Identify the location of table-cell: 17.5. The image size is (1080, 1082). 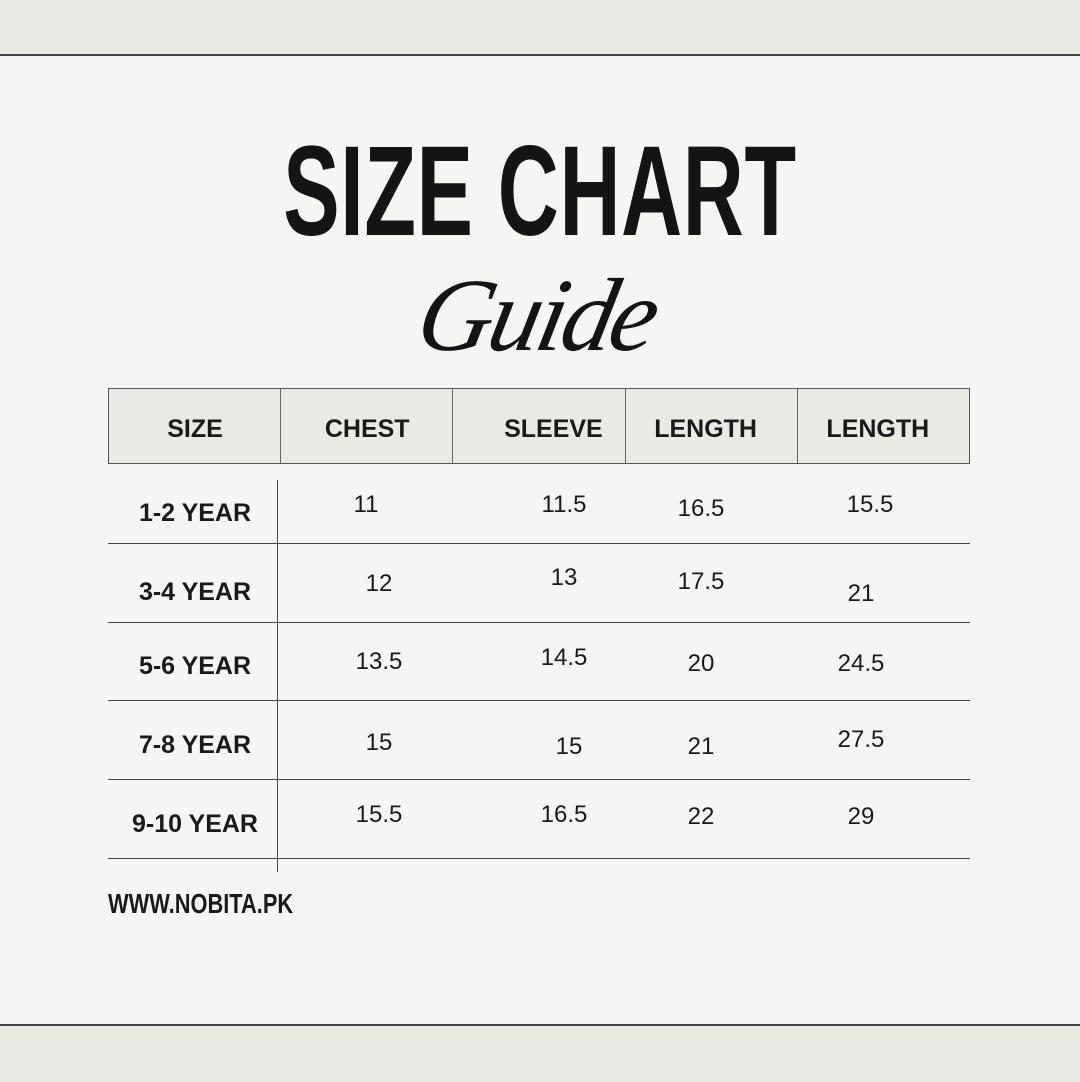
(701, 581).